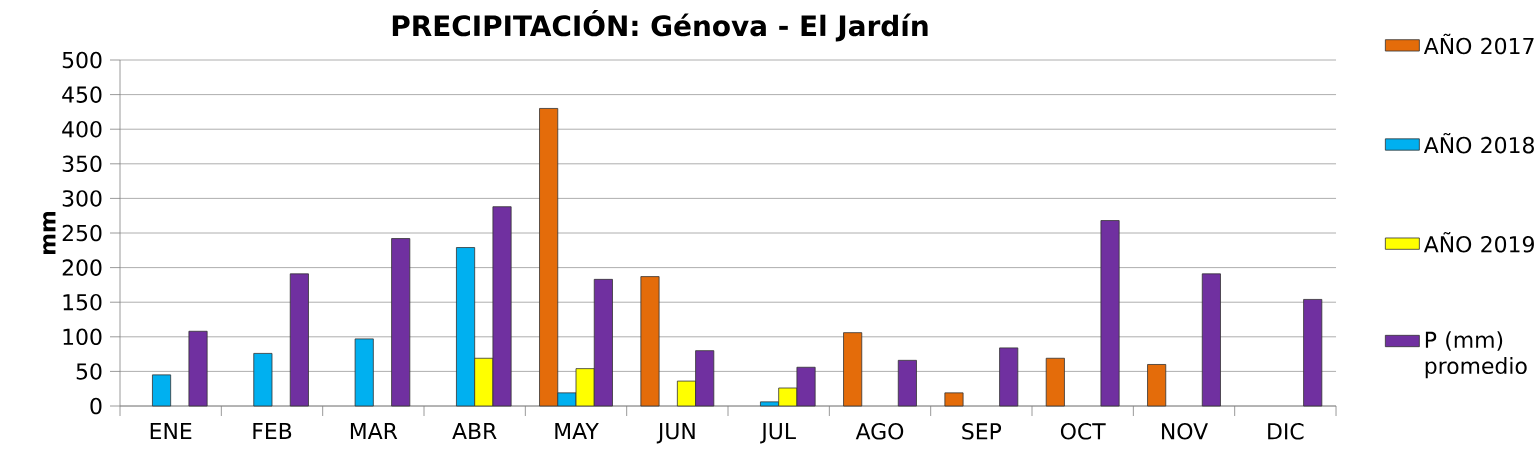 The width and height of the screenshot is (1539, 453). What do you see at coordinates (660, 26) in the screenshot?
I see `chart-title: PRECIPITACIÓN: Génova - El Jardín` at bounding box center [660, 26].